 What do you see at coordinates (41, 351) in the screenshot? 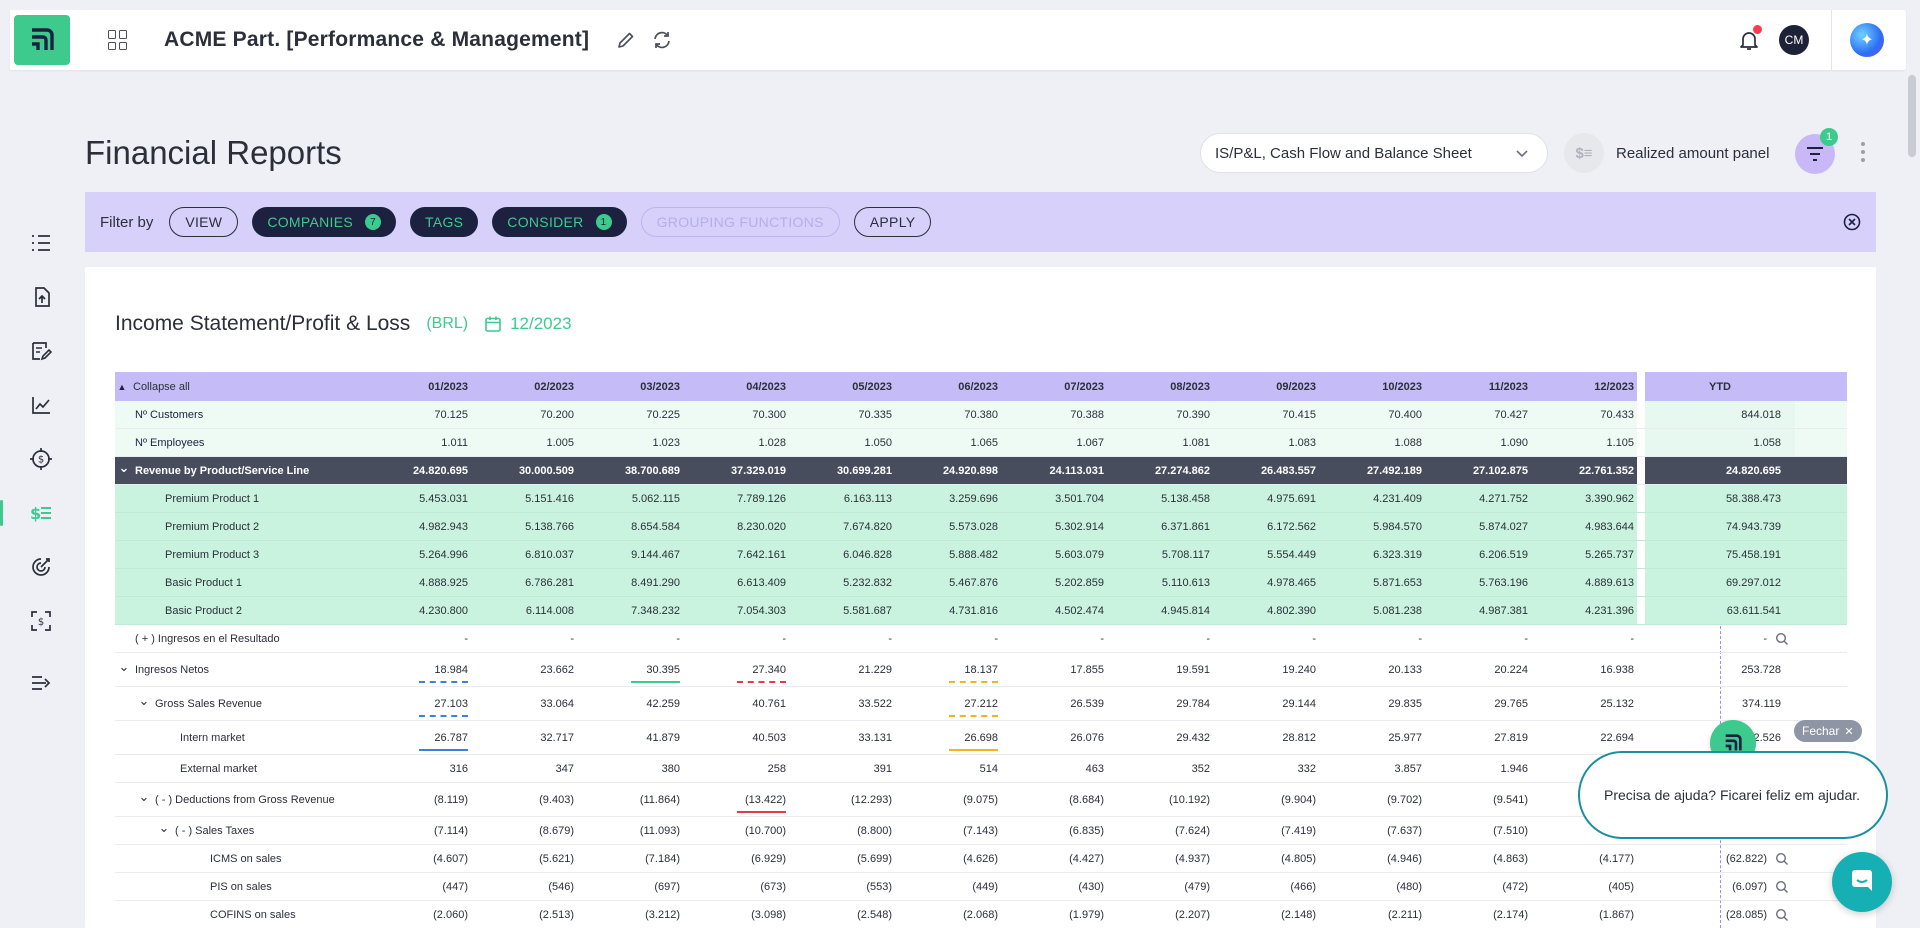
I see `sidebar-report-edit-icon` at bounding box center [41, 351].